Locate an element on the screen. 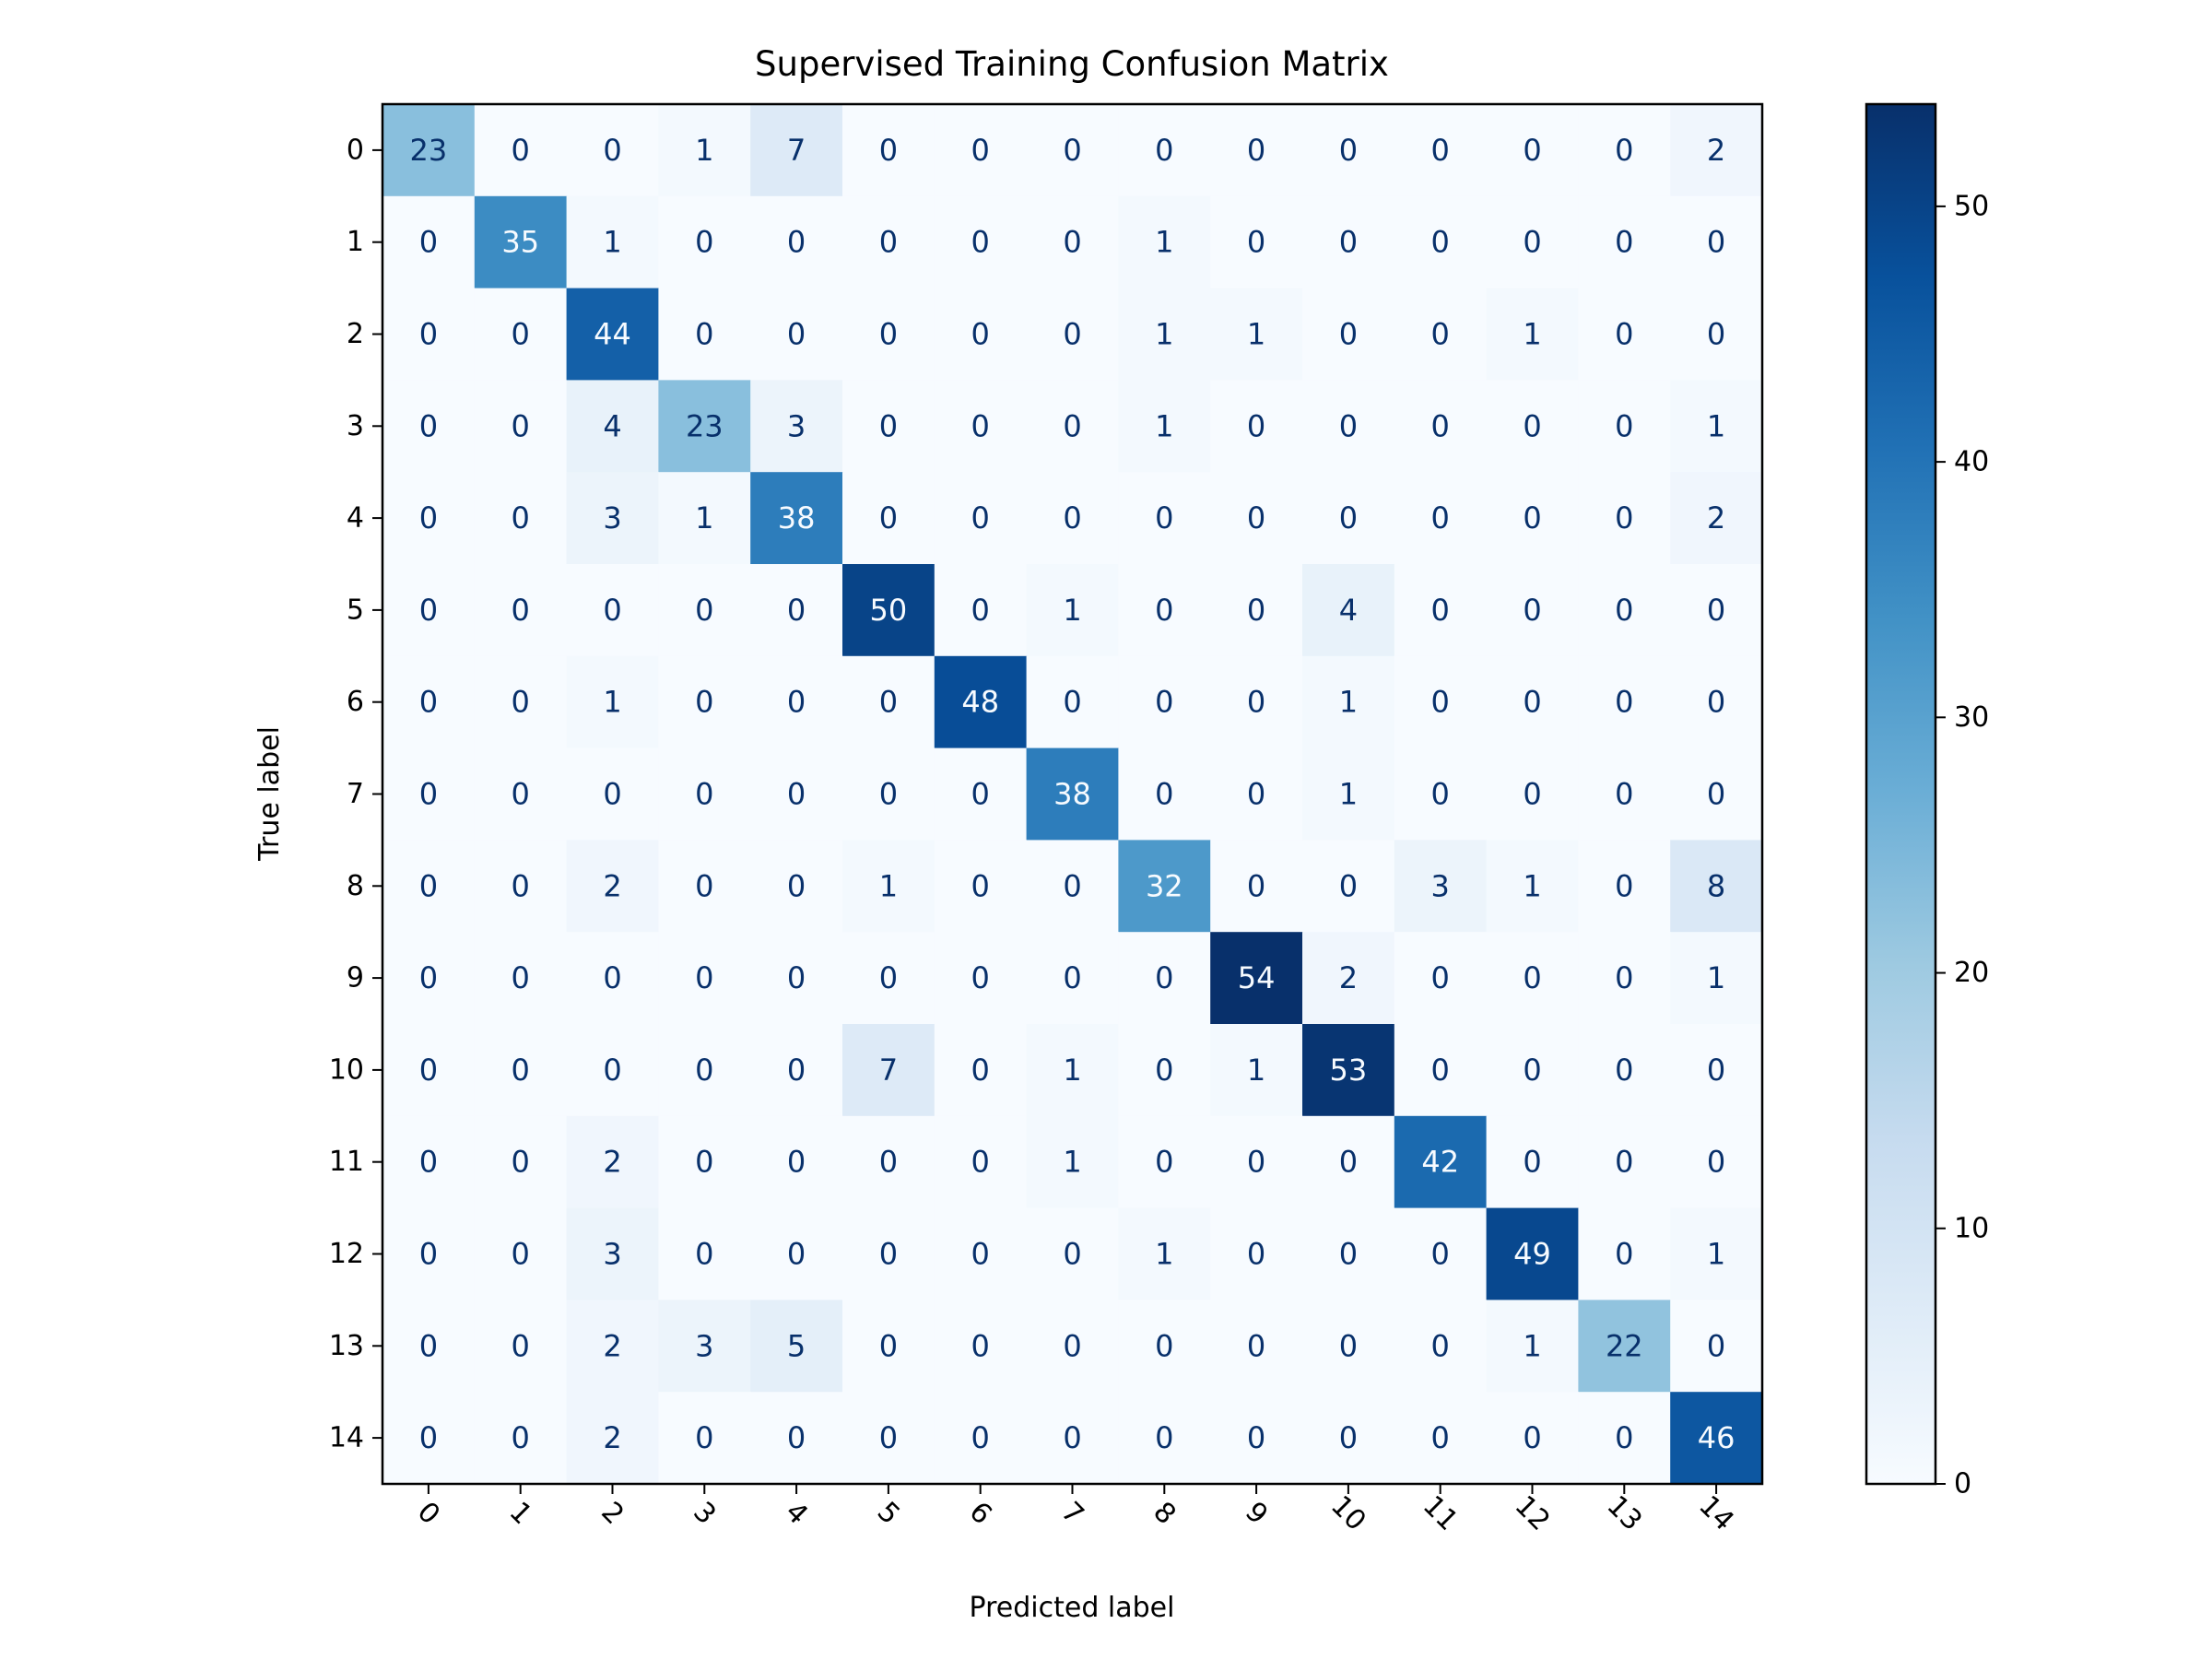 Image resolution: width=2212 pixels, height=1659 pixels. x-tick-label: 7 is located at coordinates (1071, 1513).